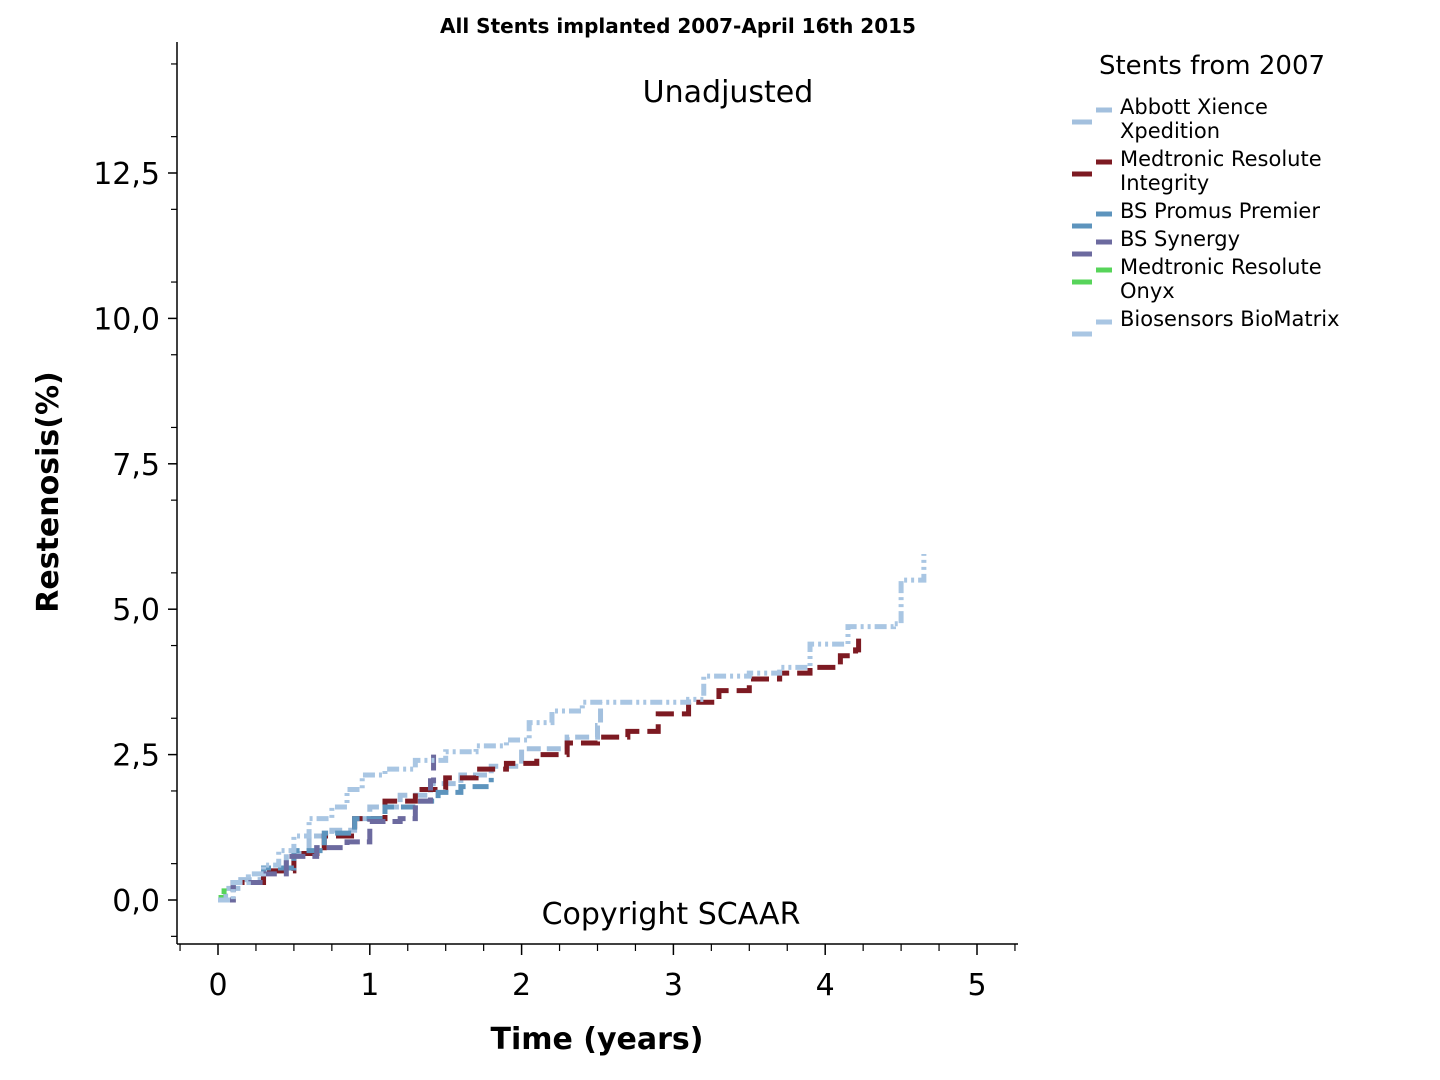  What do you see at coordinates (1170, 131) in the screenshot?
I see `legend-label: Xpedition` at bounding box center [1170, 131].